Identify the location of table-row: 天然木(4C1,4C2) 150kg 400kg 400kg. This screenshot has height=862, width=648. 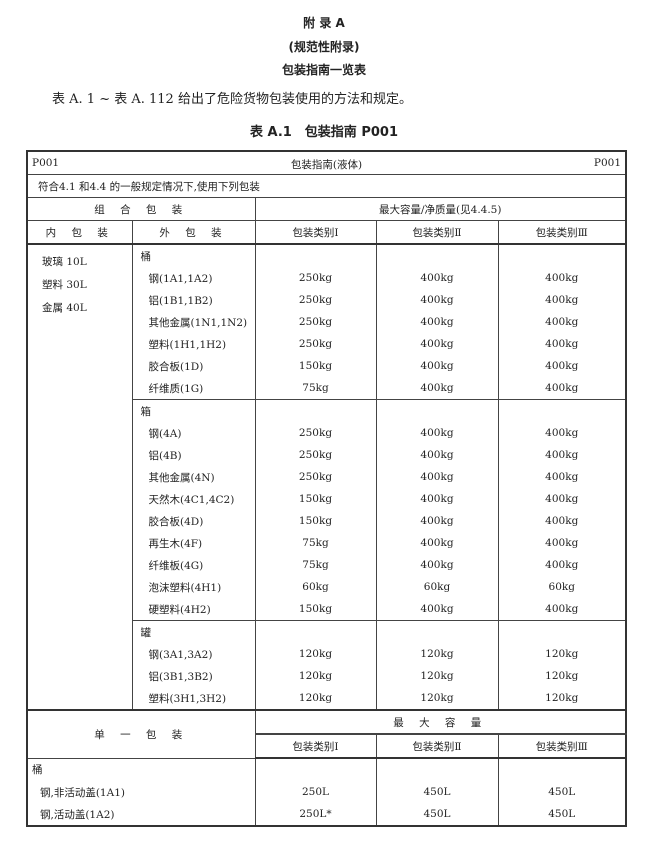
(327, 499).